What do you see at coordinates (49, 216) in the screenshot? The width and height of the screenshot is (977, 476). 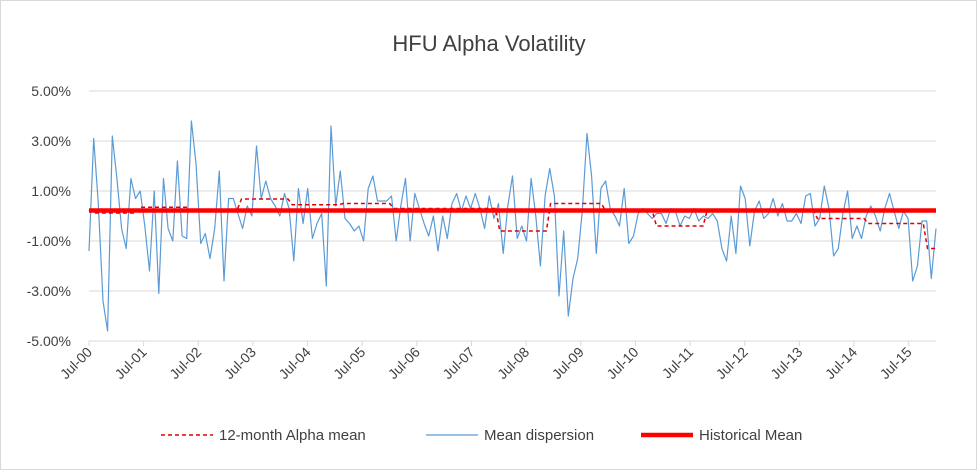 I see `y-axis-ticks: -5.00% -3.00% -1.00% 1.00% 3.00% 5.00%` at bounding box center [49, 216].